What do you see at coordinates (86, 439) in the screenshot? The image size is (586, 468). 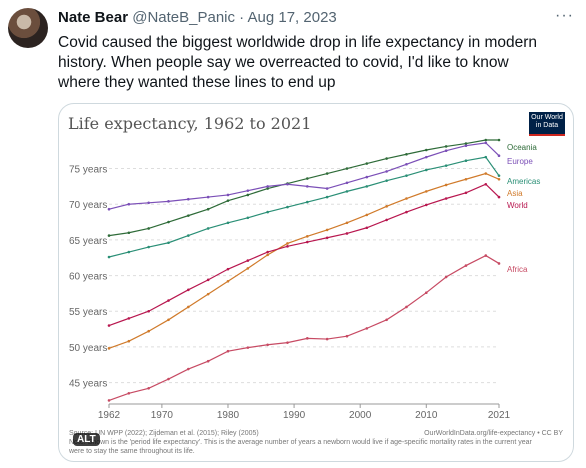 I see `alt-text-badge: ALT` at bounding box center [86, 439].